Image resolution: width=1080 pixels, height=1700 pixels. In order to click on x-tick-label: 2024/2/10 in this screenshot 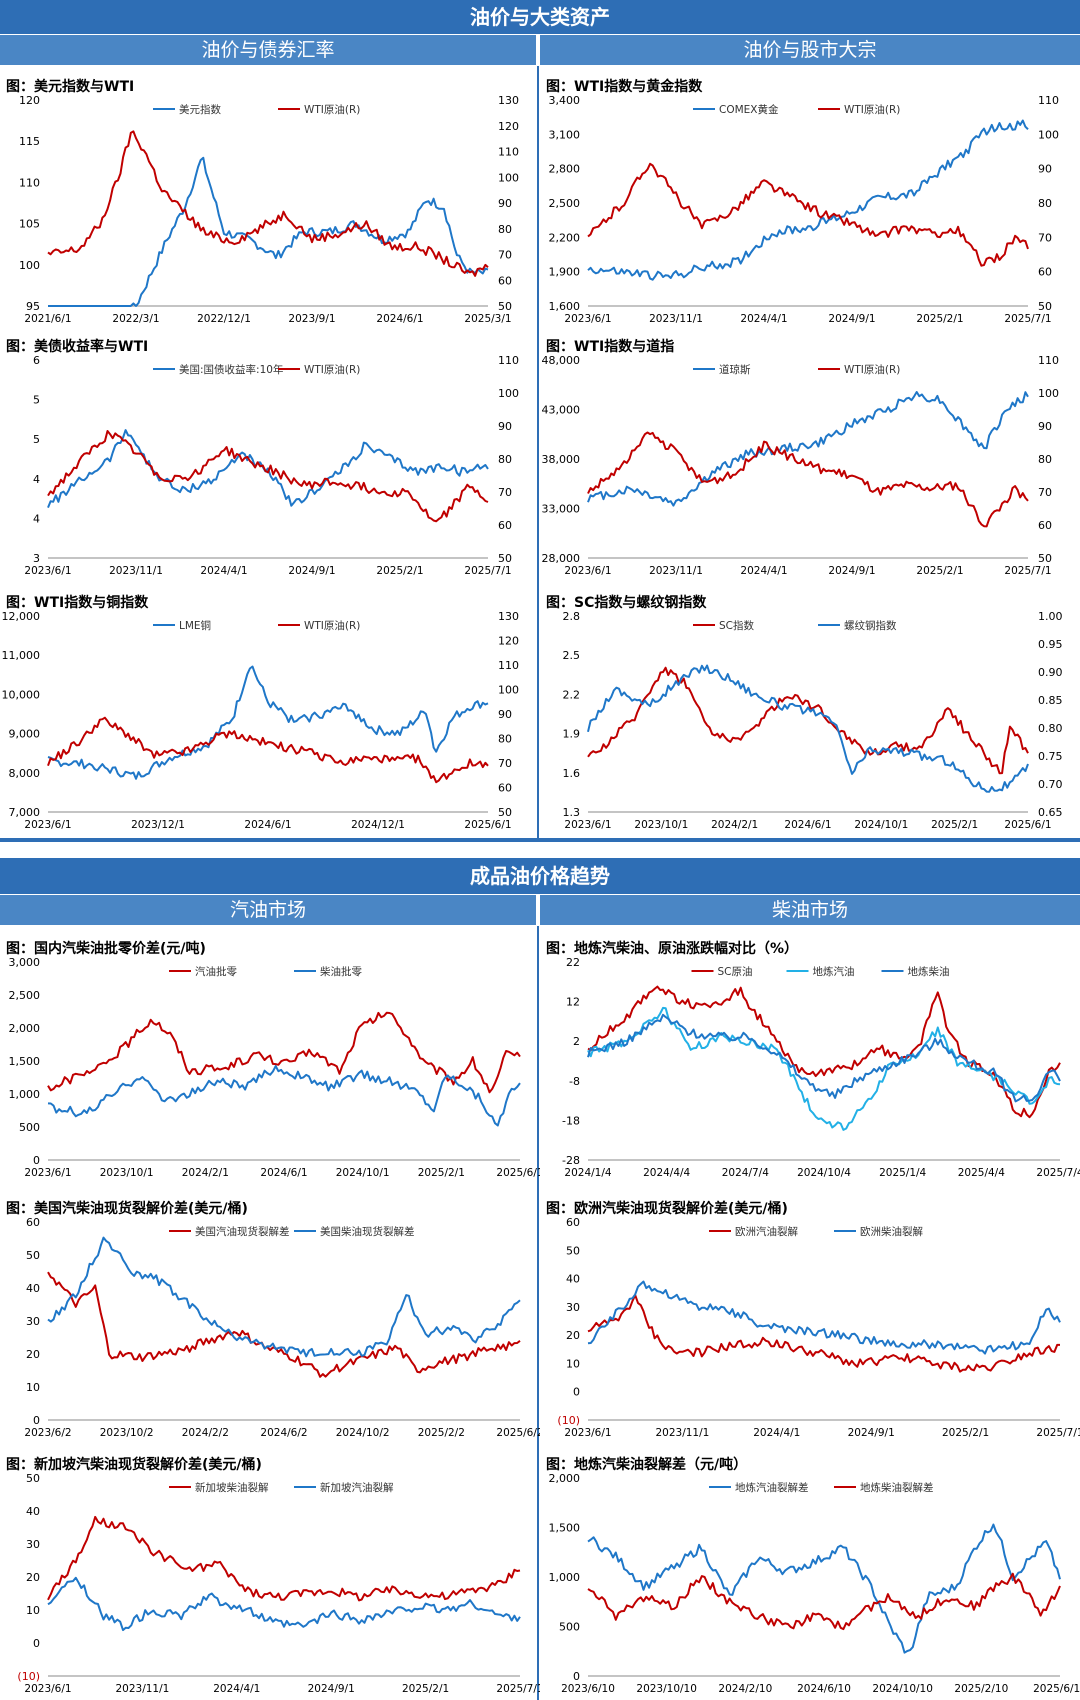, I will do `click(745, 1689)`.